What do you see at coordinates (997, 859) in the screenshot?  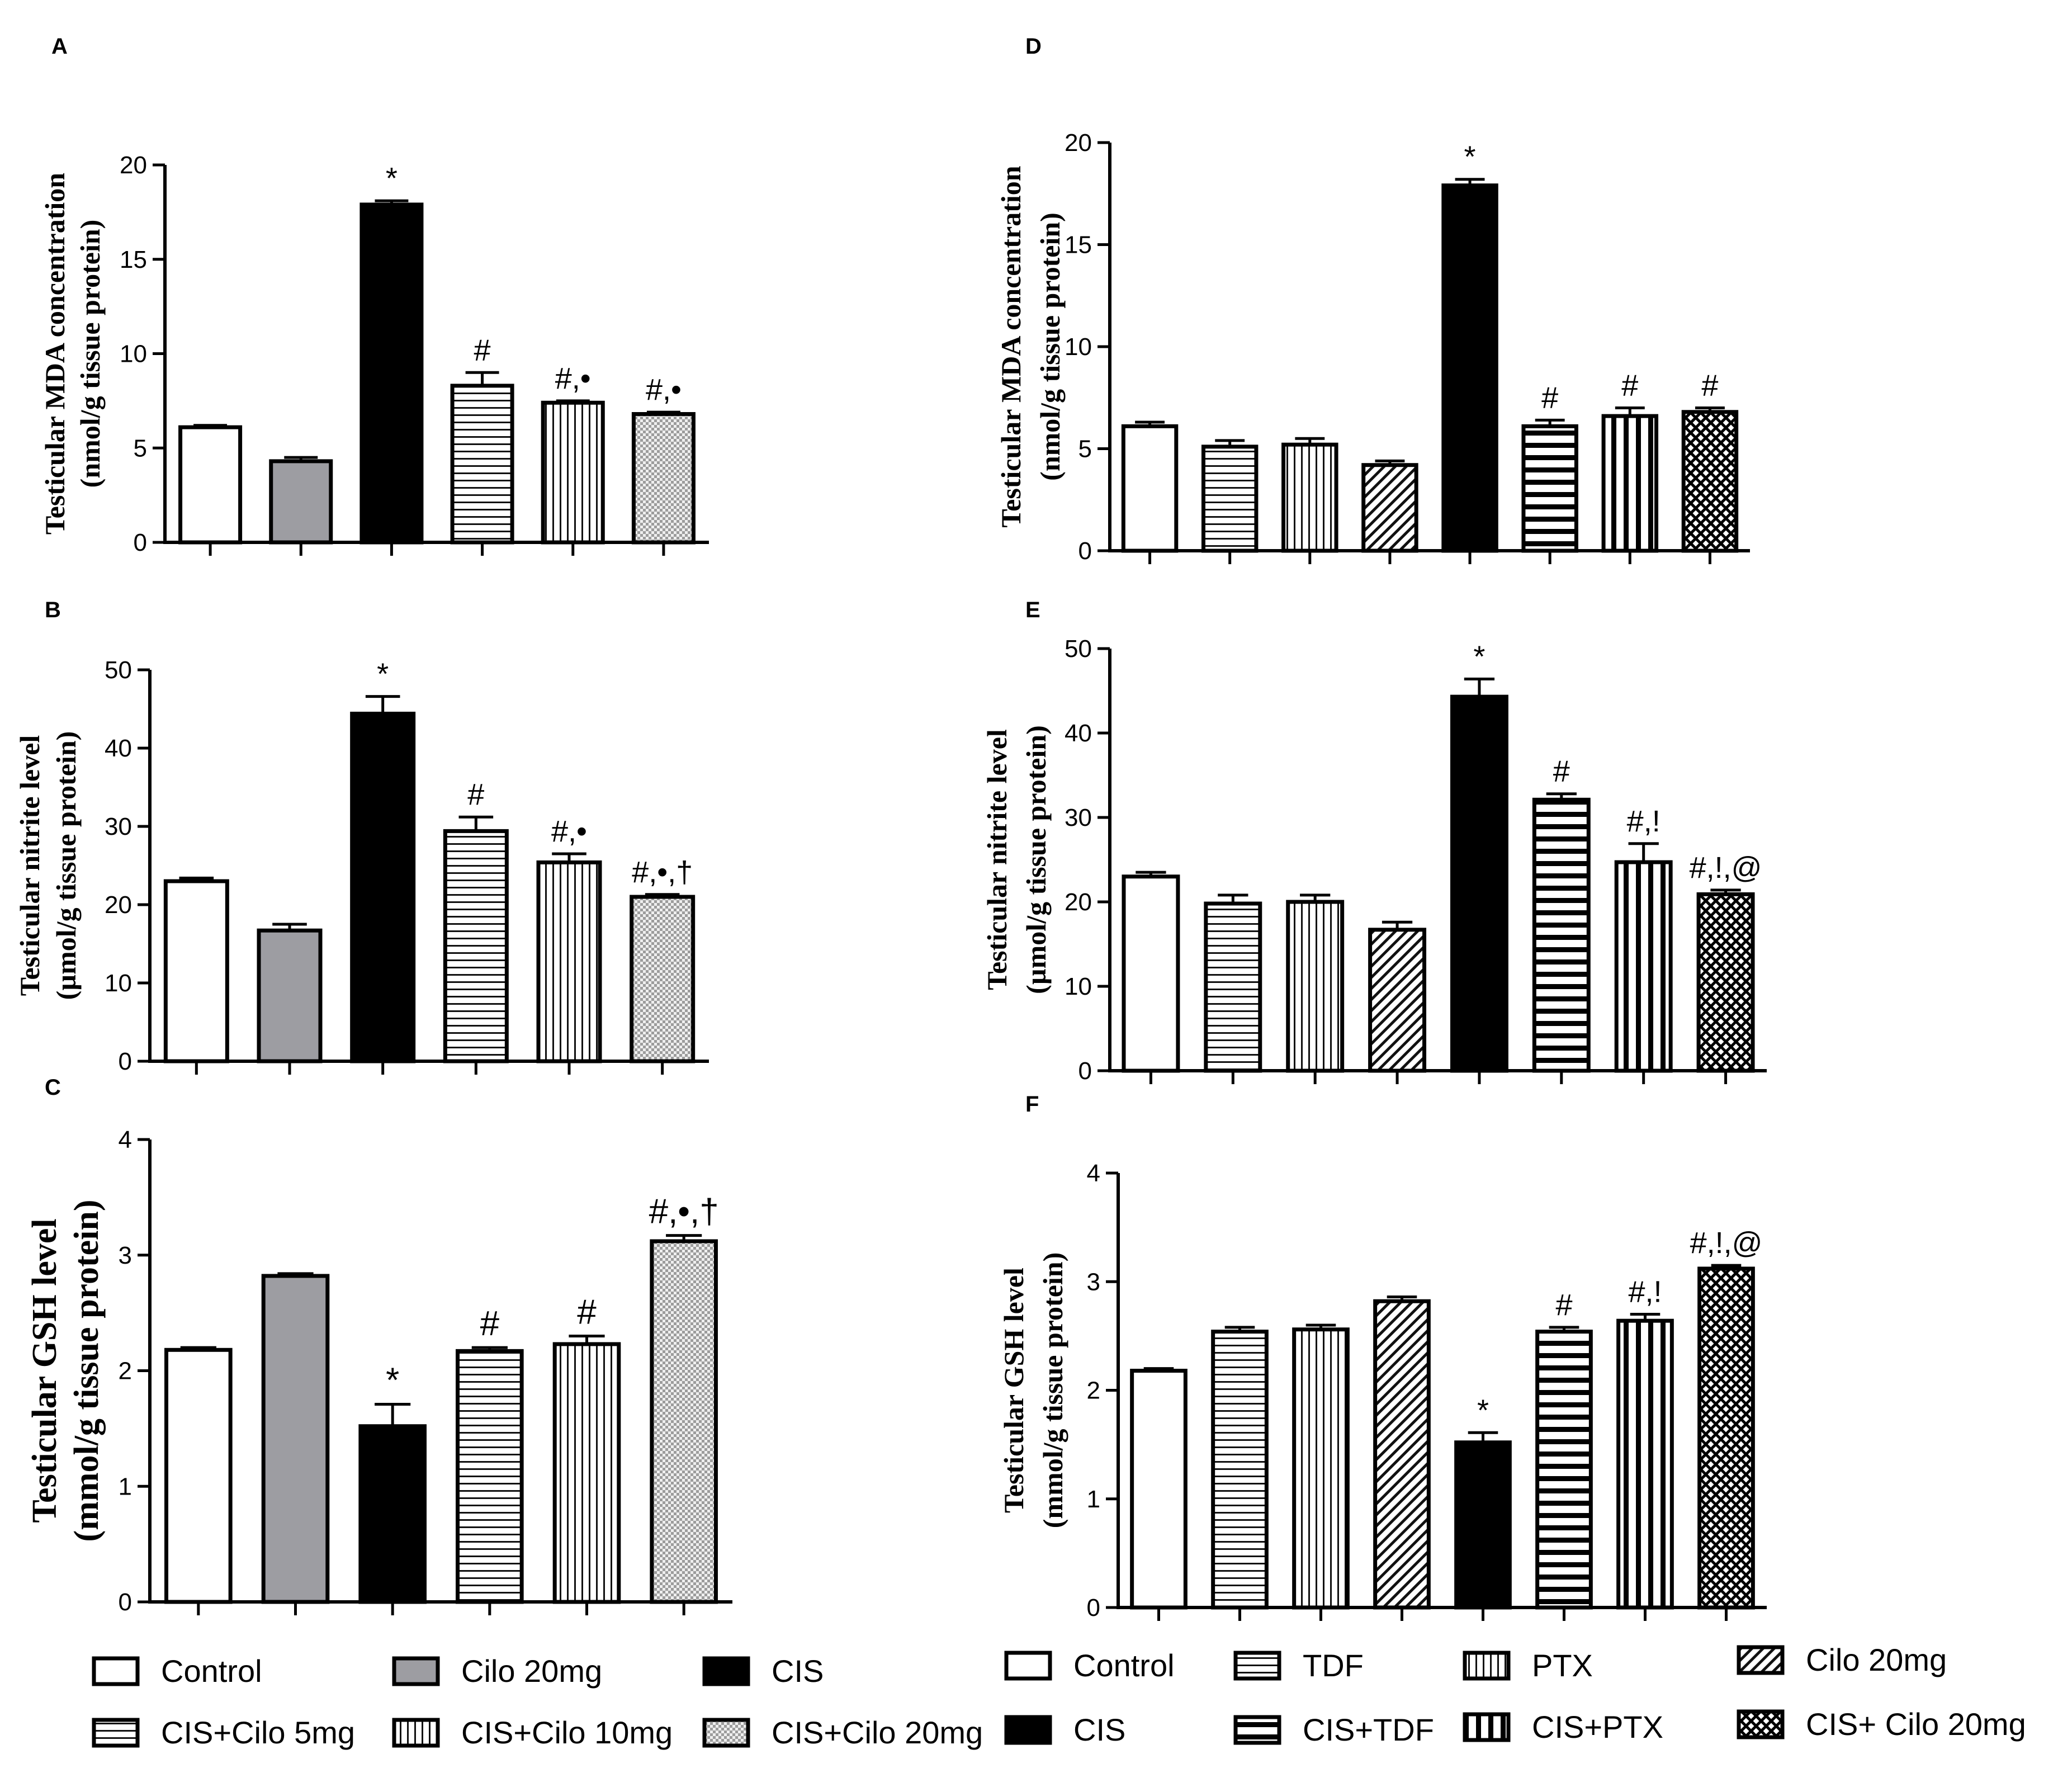 I see `y-axis-label-line: Testicular nitrite level` at bounding box center [997, 859].